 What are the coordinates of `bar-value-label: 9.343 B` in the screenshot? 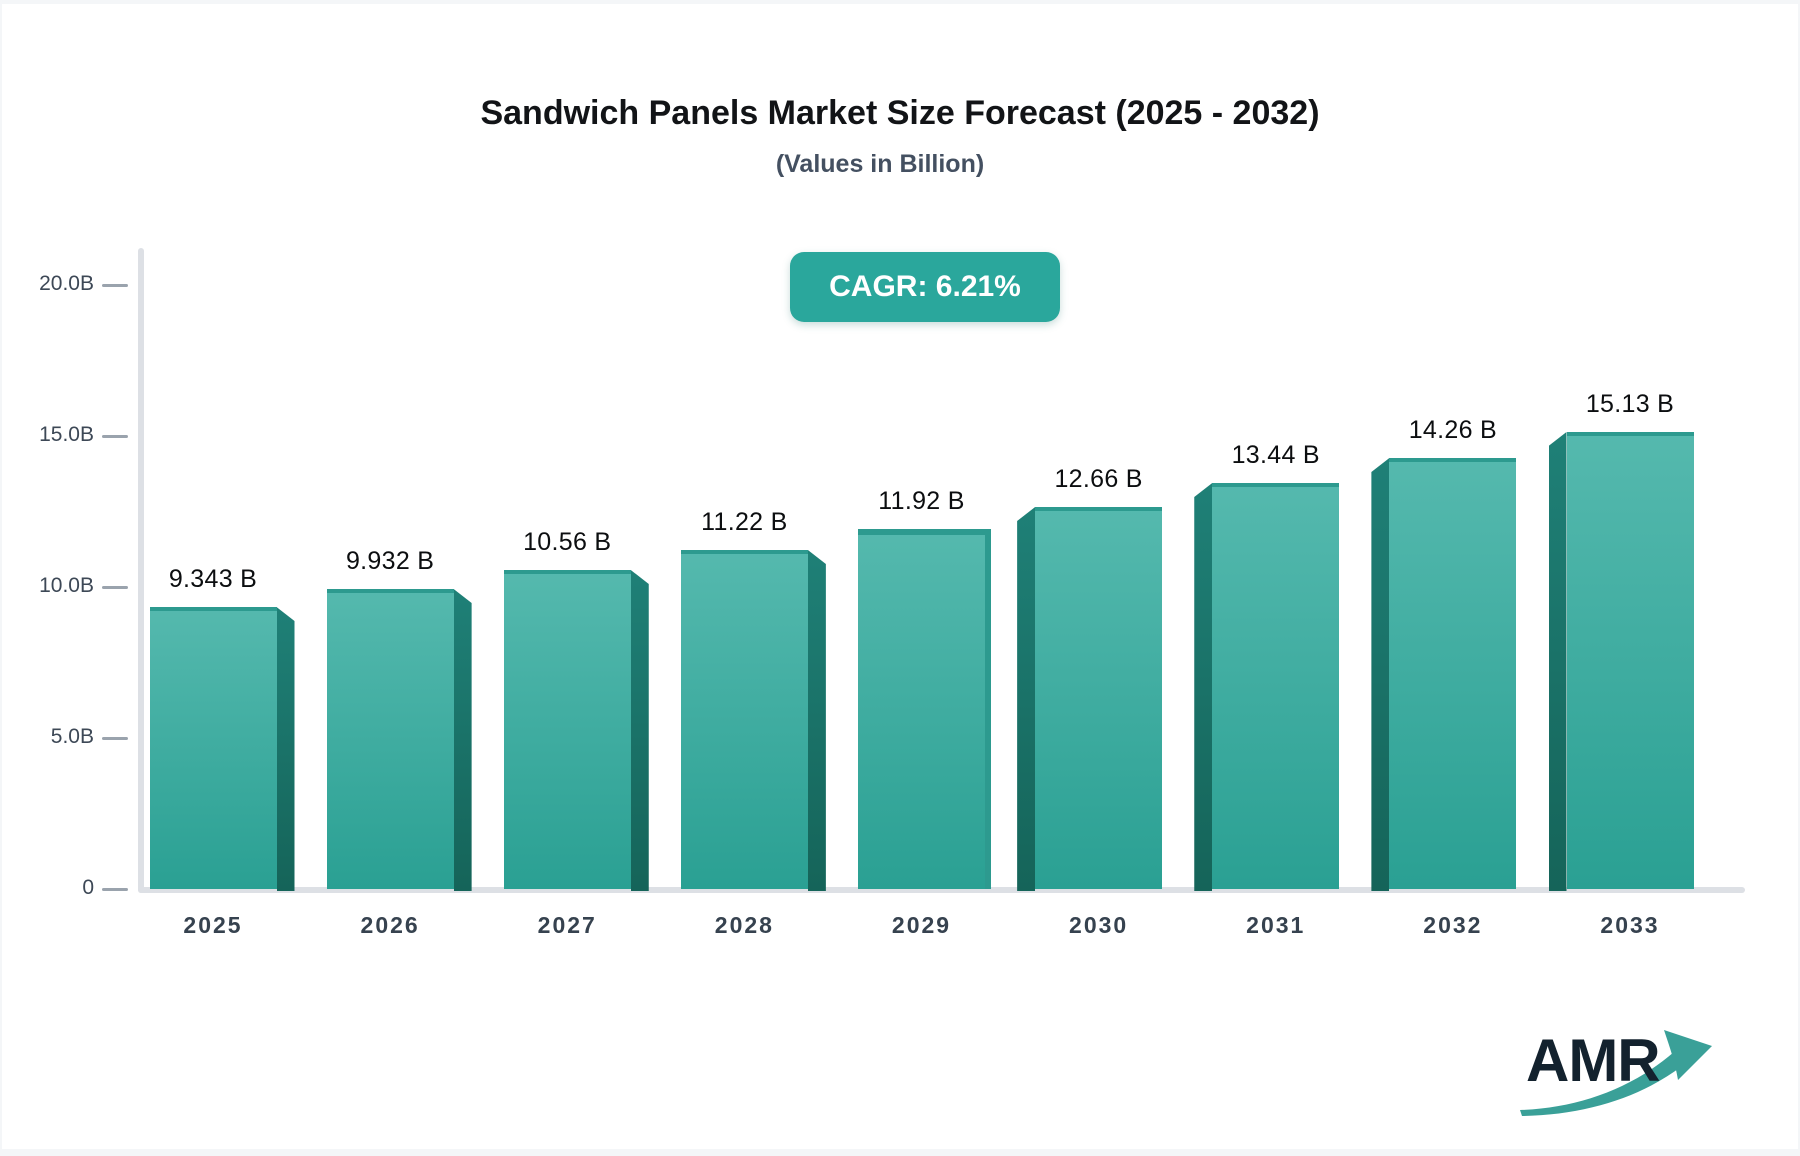 It's located at (213, 579).